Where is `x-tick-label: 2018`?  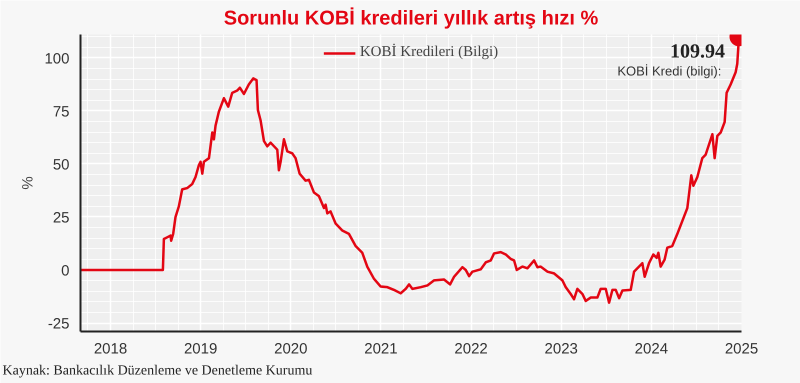
x-tick-label: 2018 is located at coordinates (111, 349).